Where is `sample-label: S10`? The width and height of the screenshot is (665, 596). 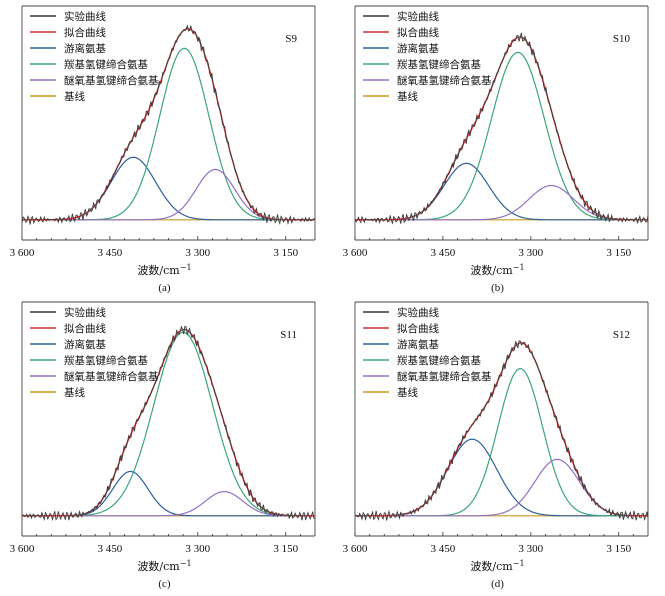 sample-label: S10 is located at coordinates (622, 39).